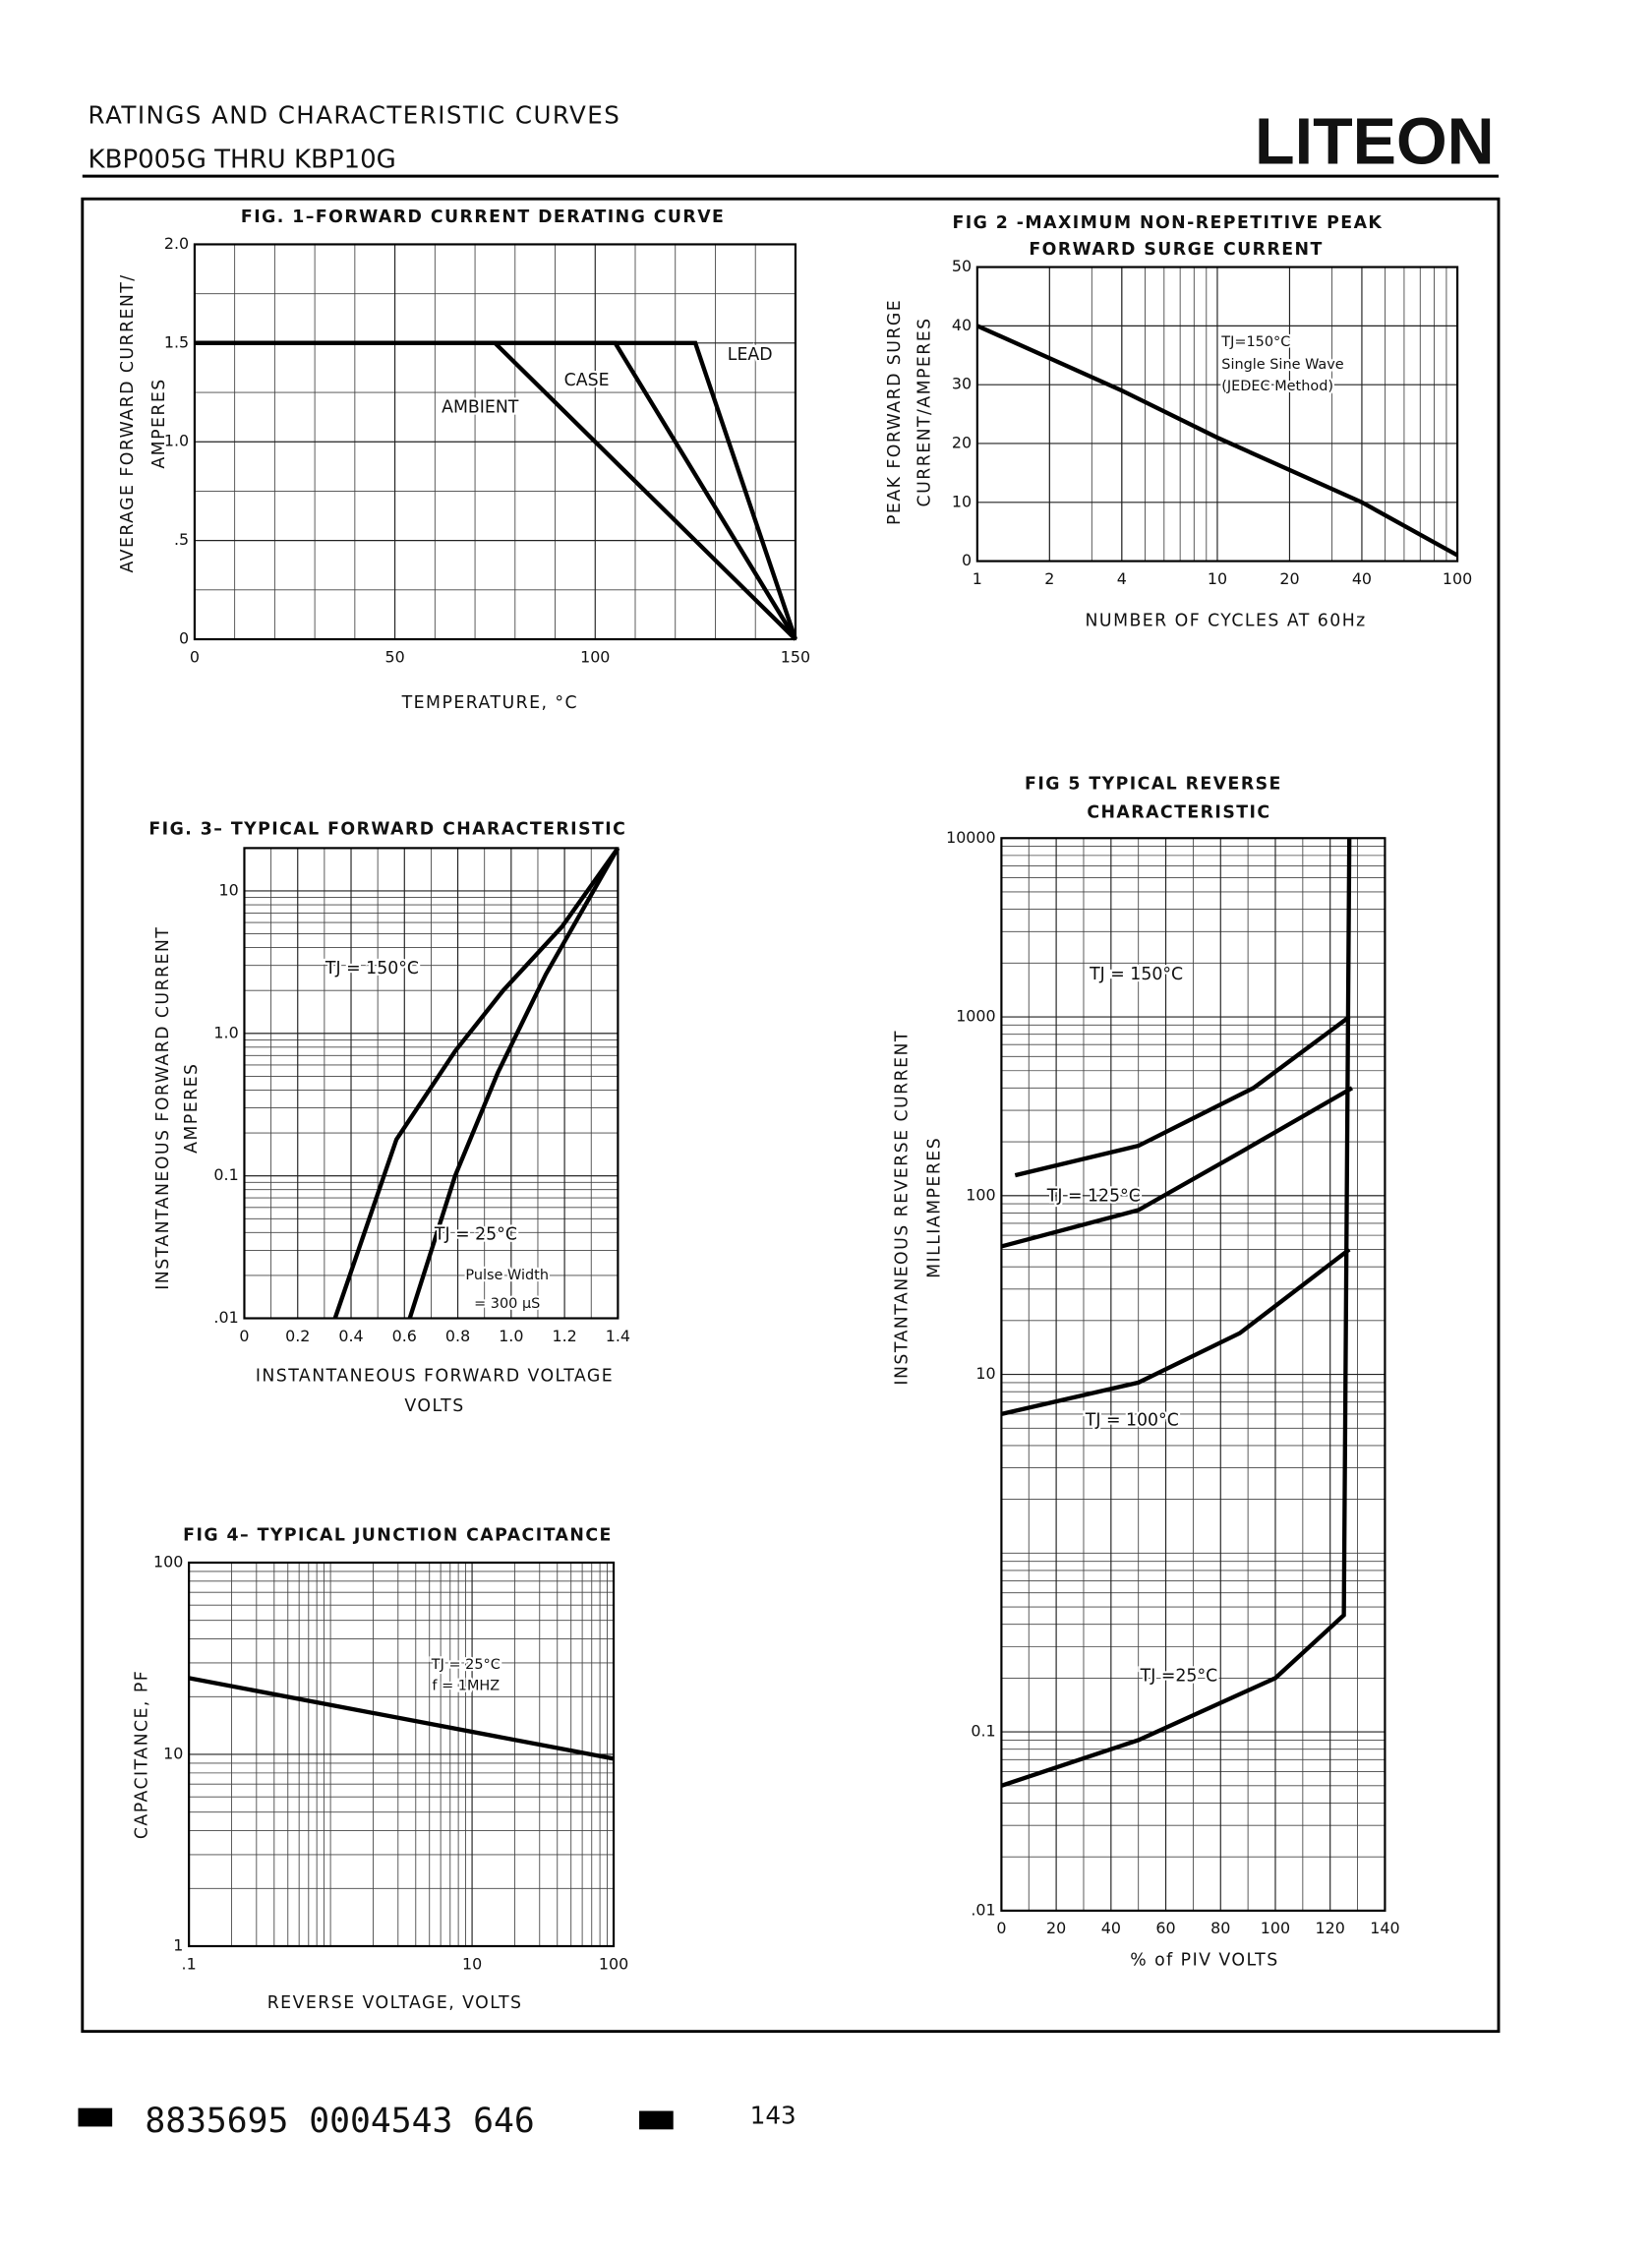 This screenshot has width=1652, height=2253. Describe the element at coordinates (1179, 1677) in the screenshot. I see `curve-label: TJ =25°C` at that location.